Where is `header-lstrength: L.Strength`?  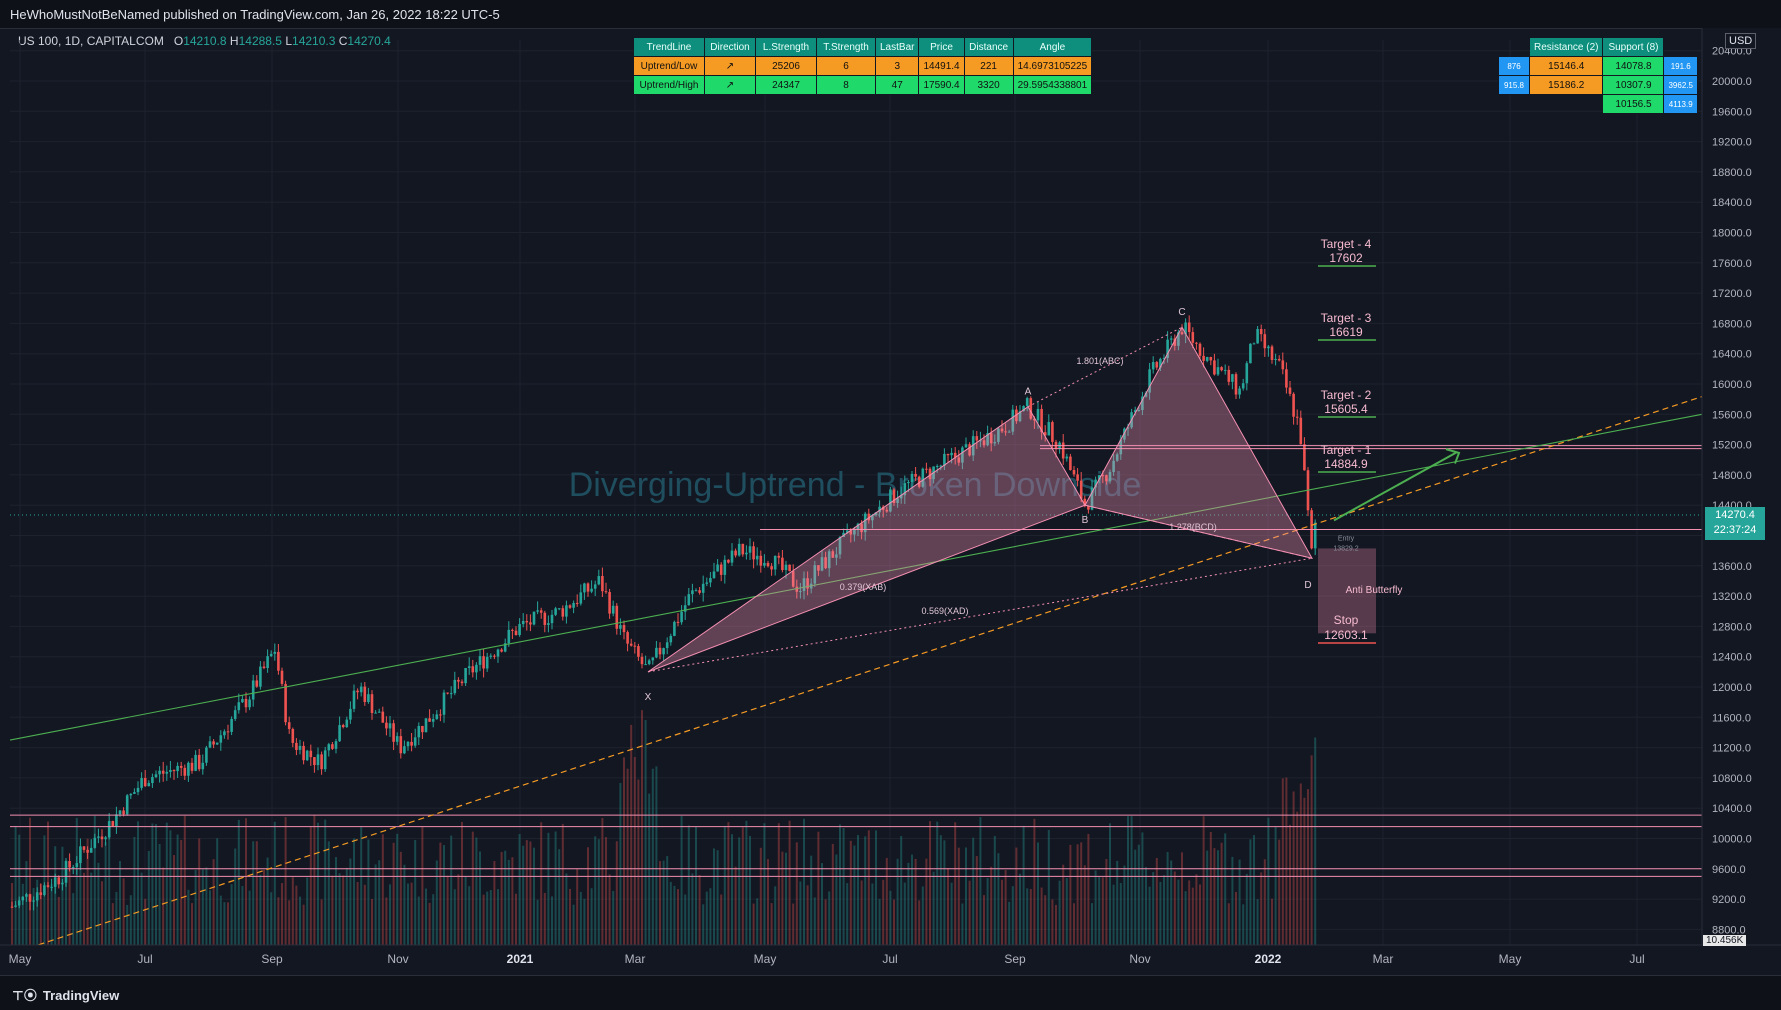
header-lstrength: L.Strength is located at coordinates (786, 47).